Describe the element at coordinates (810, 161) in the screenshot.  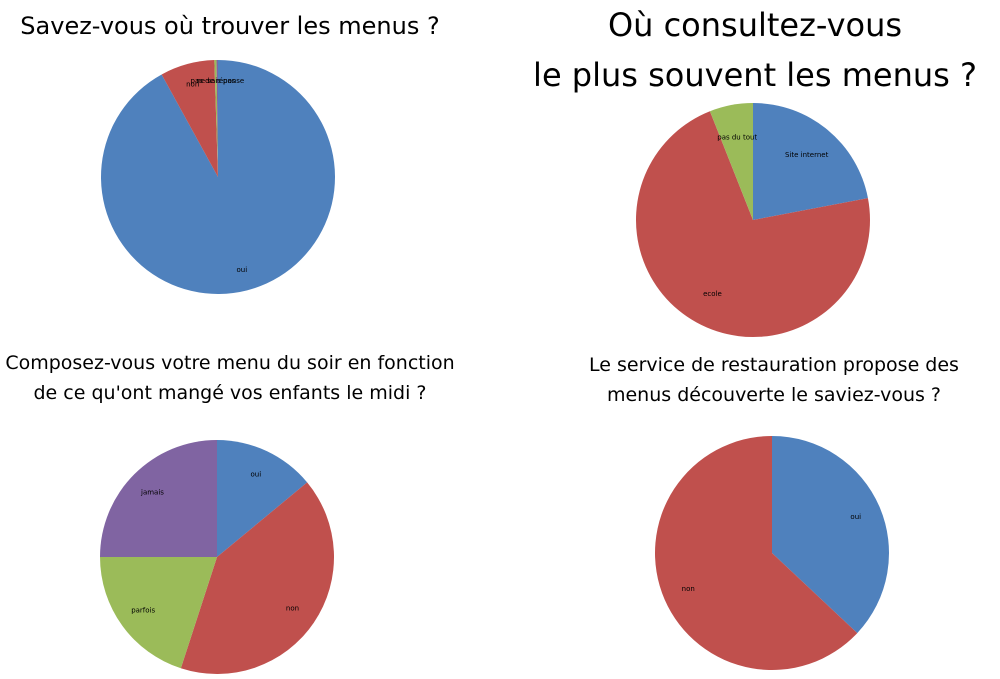
I see `pie-slice-Site-internet` at that location.